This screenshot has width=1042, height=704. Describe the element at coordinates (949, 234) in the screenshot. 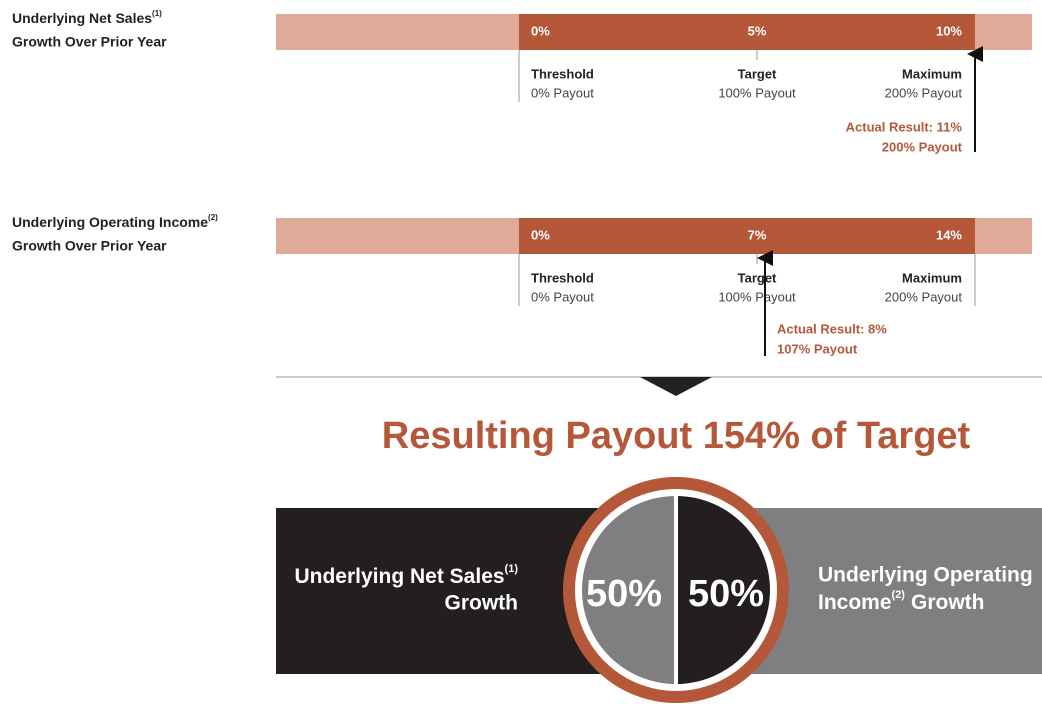

I see `scale-label: 14%` at that location.